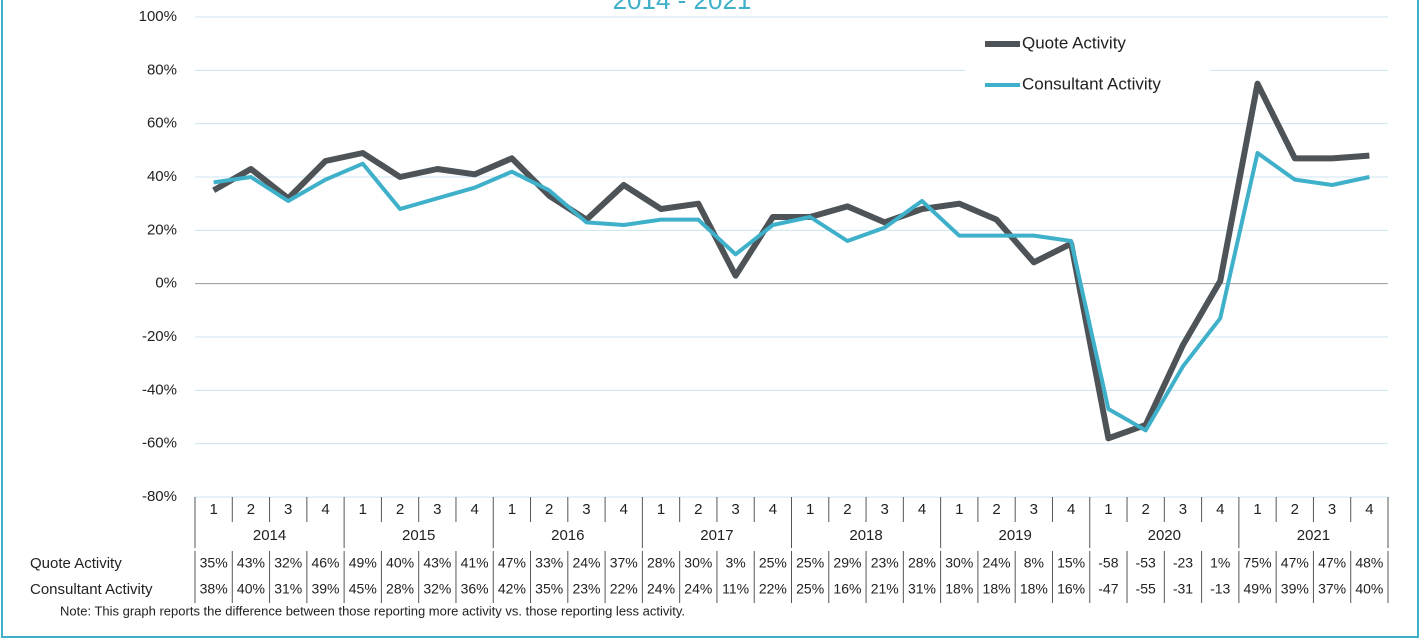  Describe the element at coordinates (363, 563) in the screenshot. I see `table-cell: 49%` at that location.